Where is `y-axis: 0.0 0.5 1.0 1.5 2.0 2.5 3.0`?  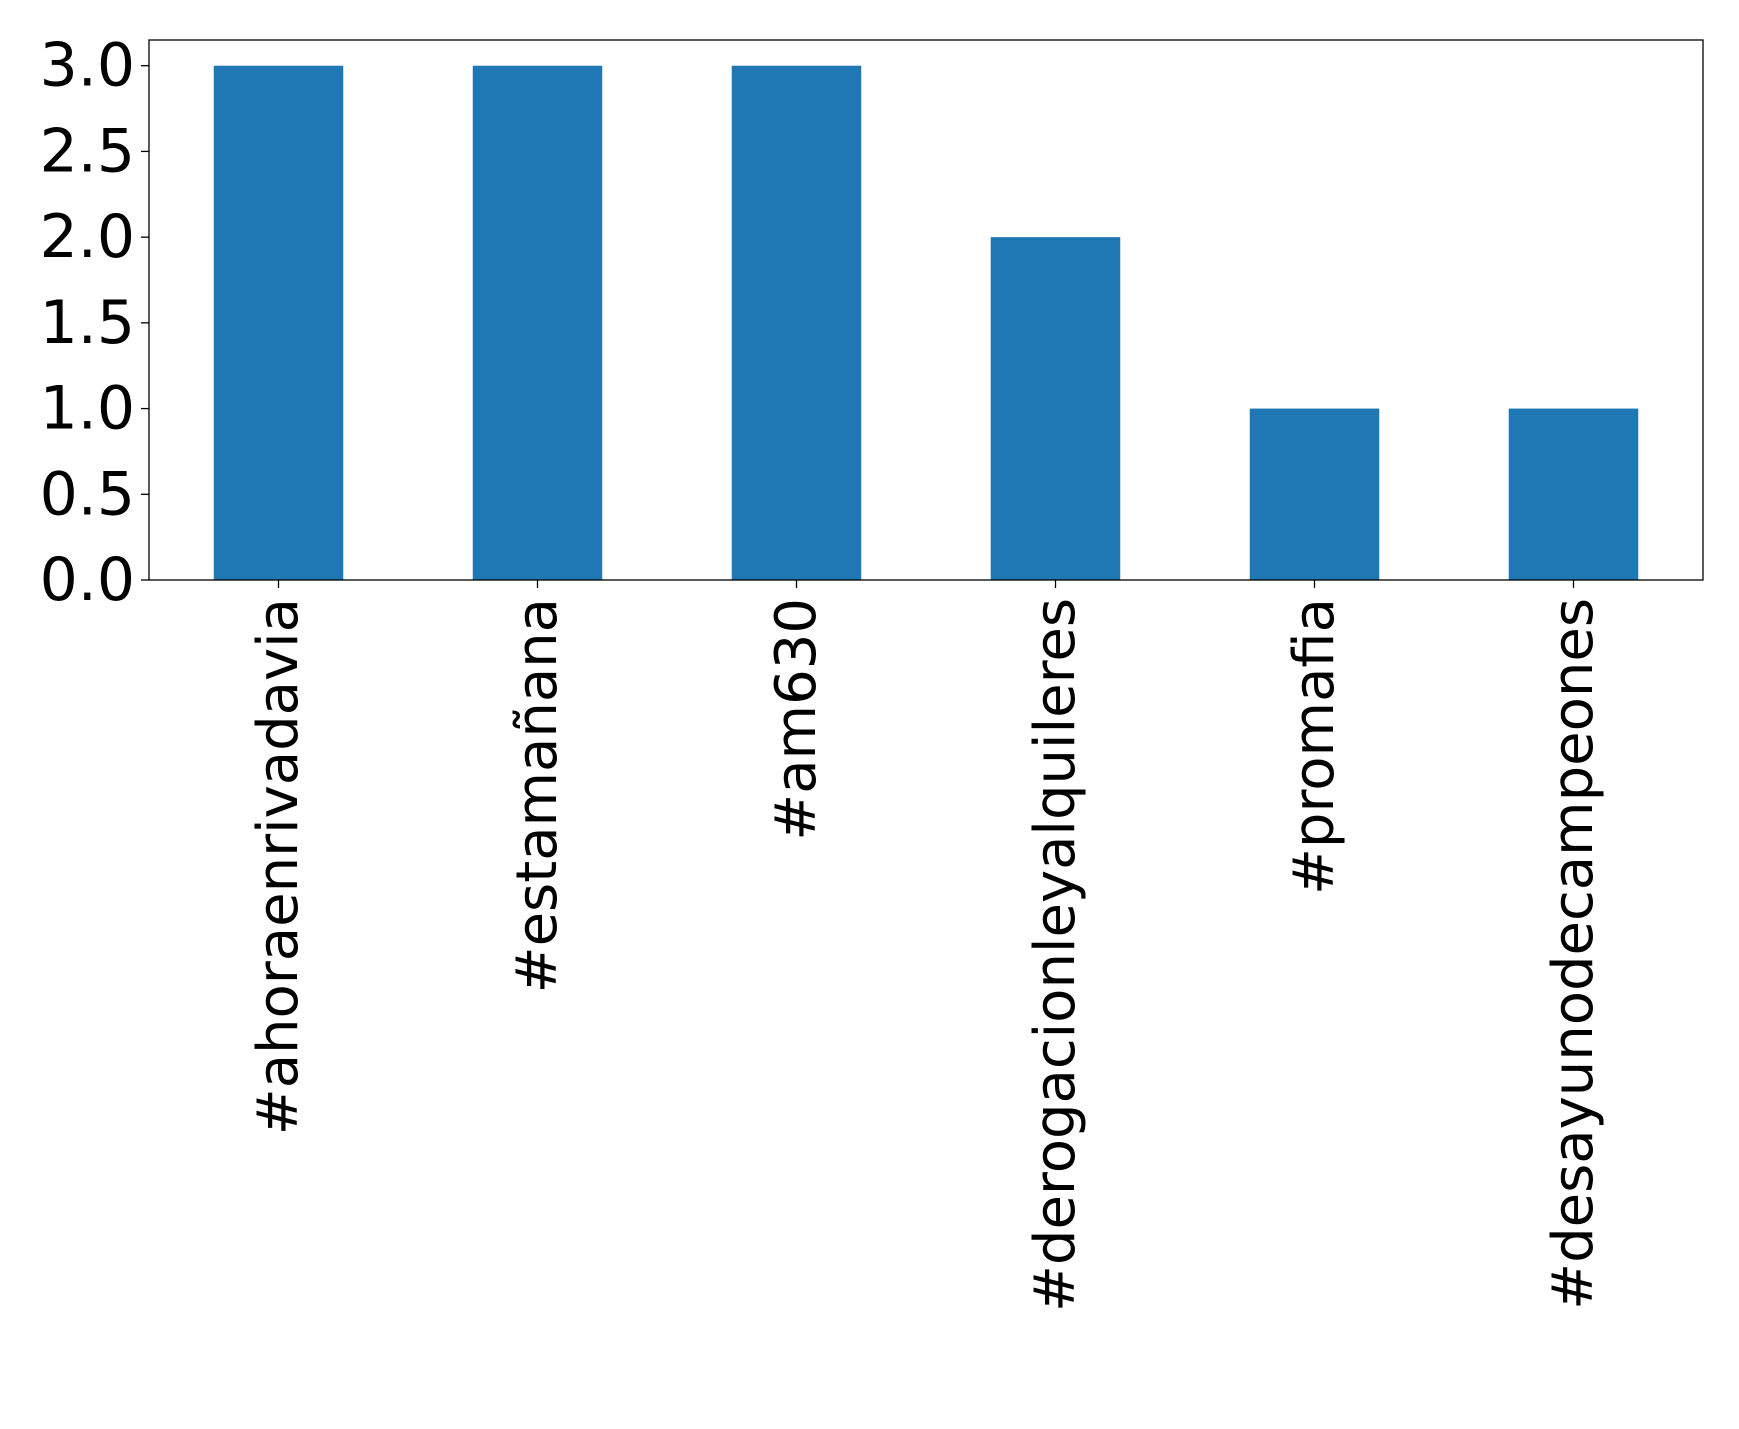 y-axis: 0.0 0.5 1.0 1.5 2.0 2.5 3.0 is located at coordinates (94, 323).